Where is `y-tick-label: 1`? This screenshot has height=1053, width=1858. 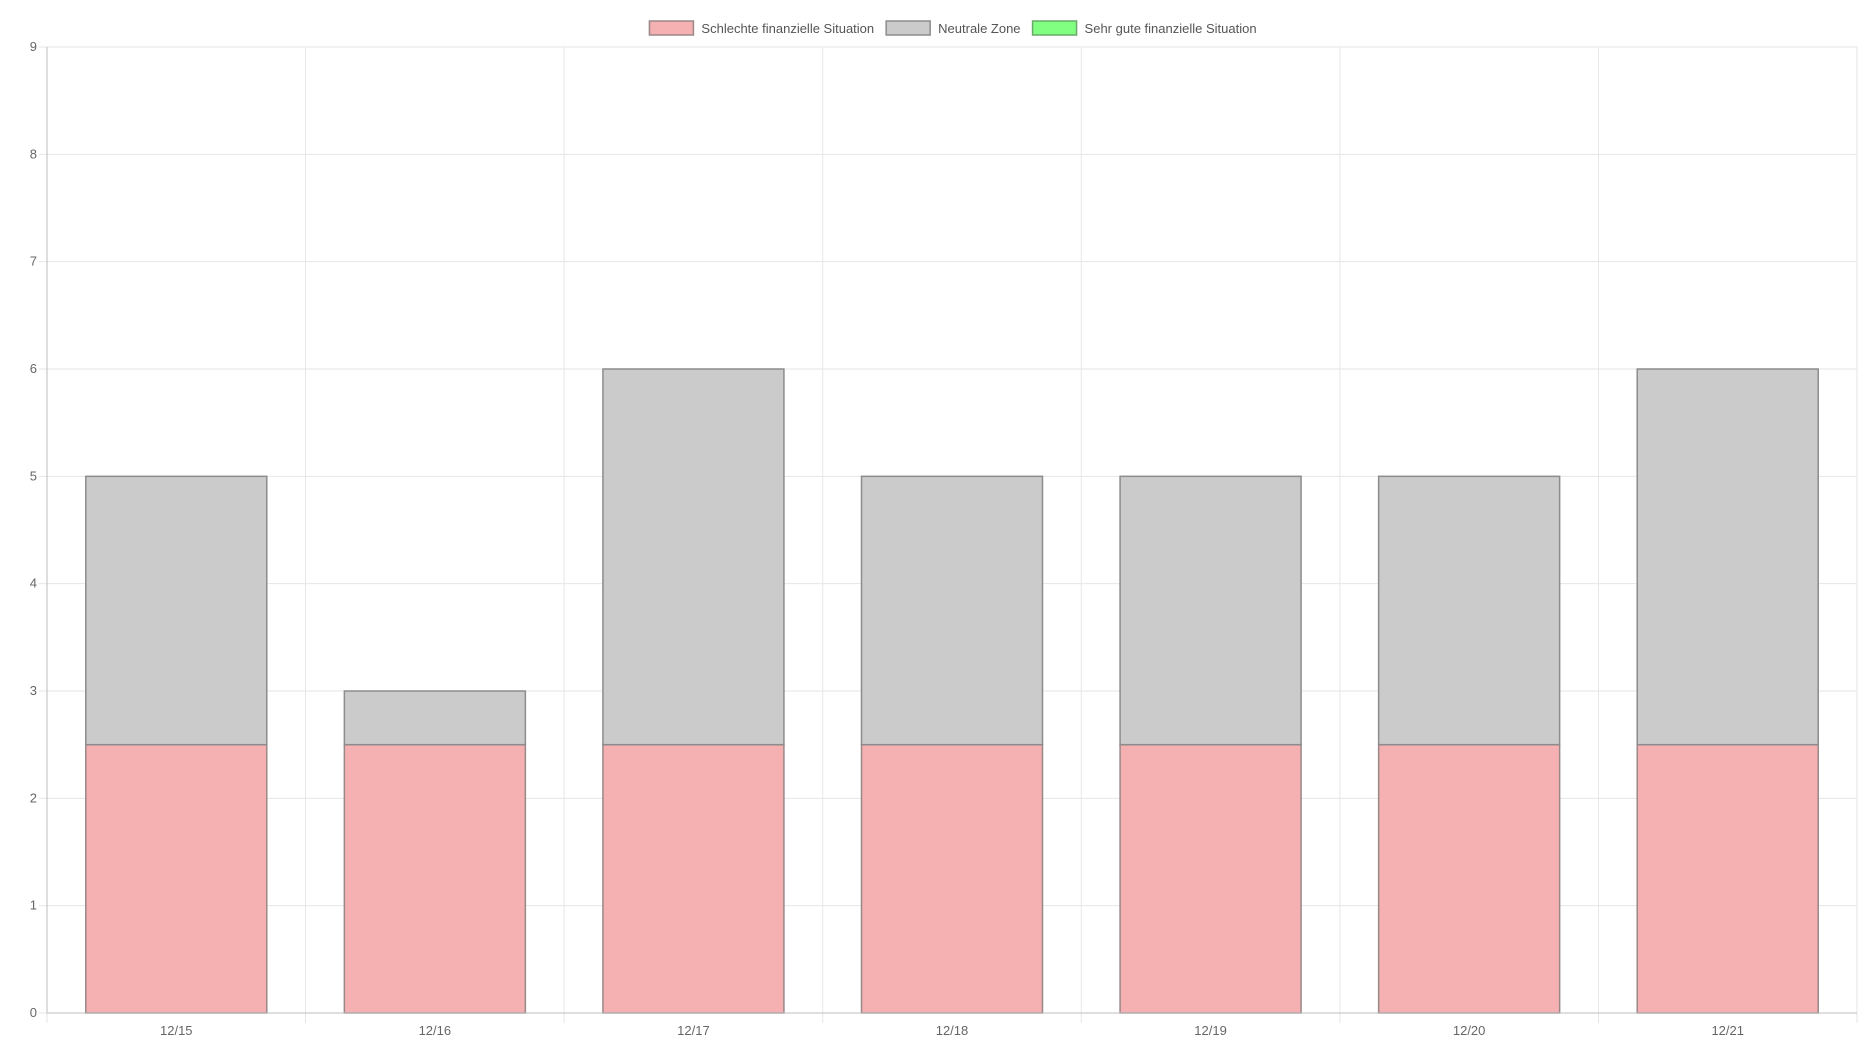
y-tick-label: 1 is located at coordinates (33, 905).